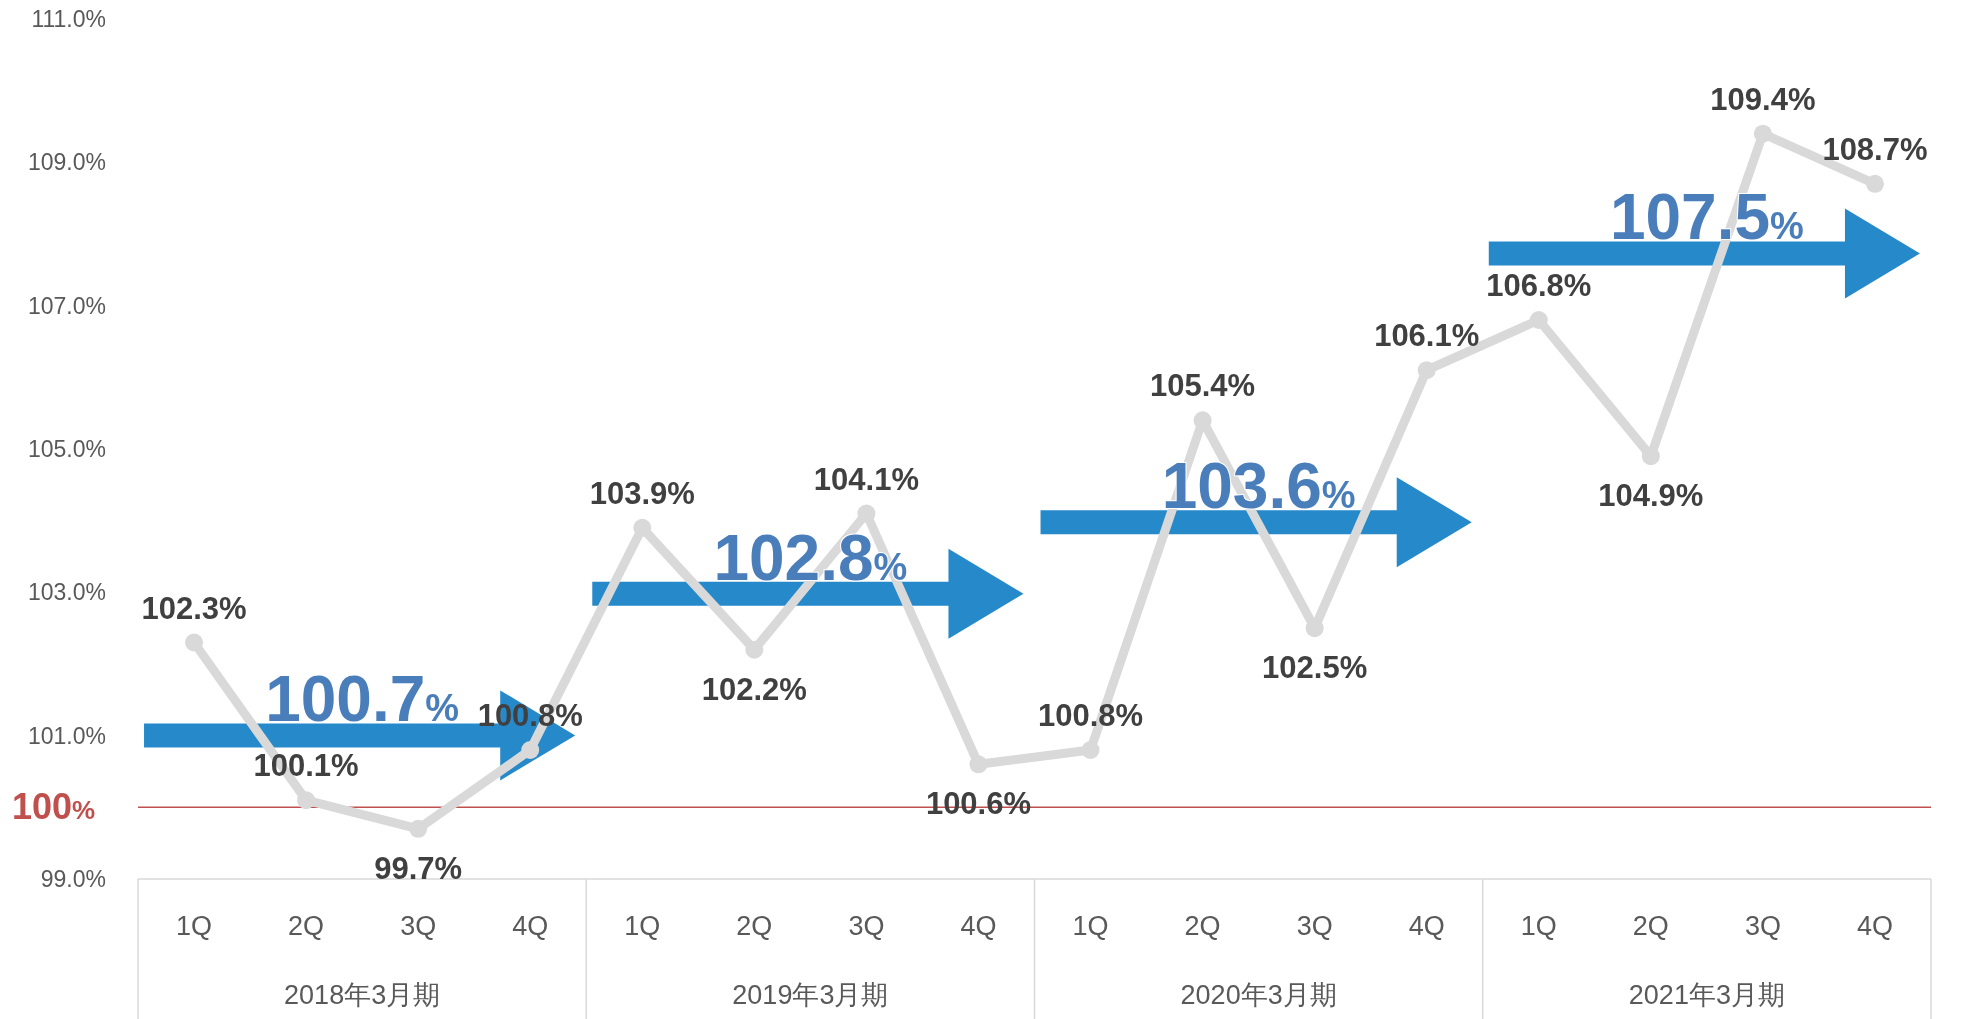  What do you see at coordinates (1315, 668) in the screenshot?
I see `data-label: 102.5%` at bounding box center [1315, 668].